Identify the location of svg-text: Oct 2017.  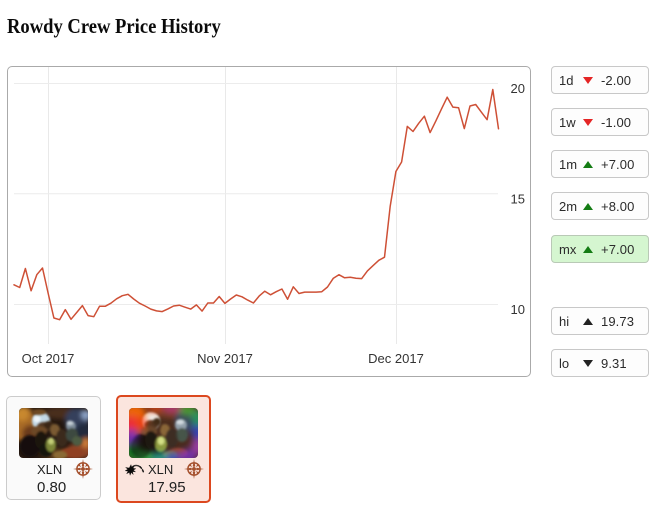
(48, 358).